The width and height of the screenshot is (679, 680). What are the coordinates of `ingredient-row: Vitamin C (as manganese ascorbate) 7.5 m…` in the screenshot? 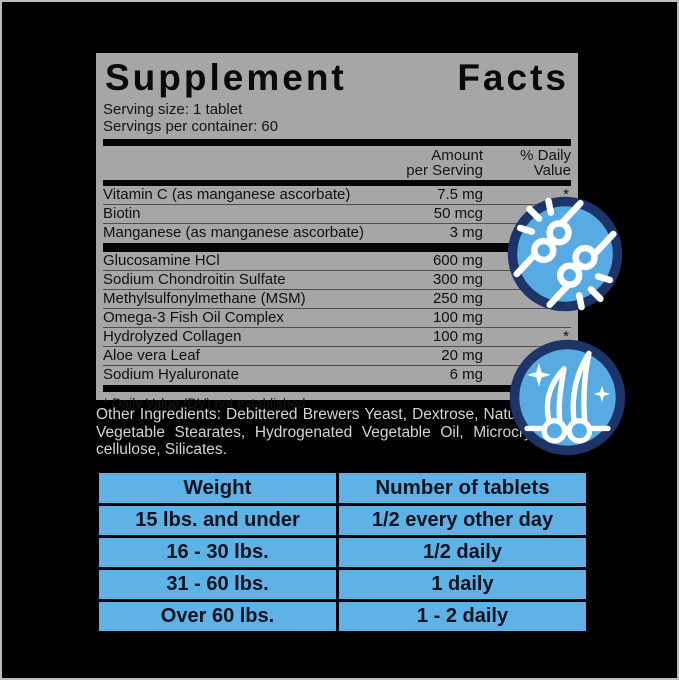 It's located at (337, 195).